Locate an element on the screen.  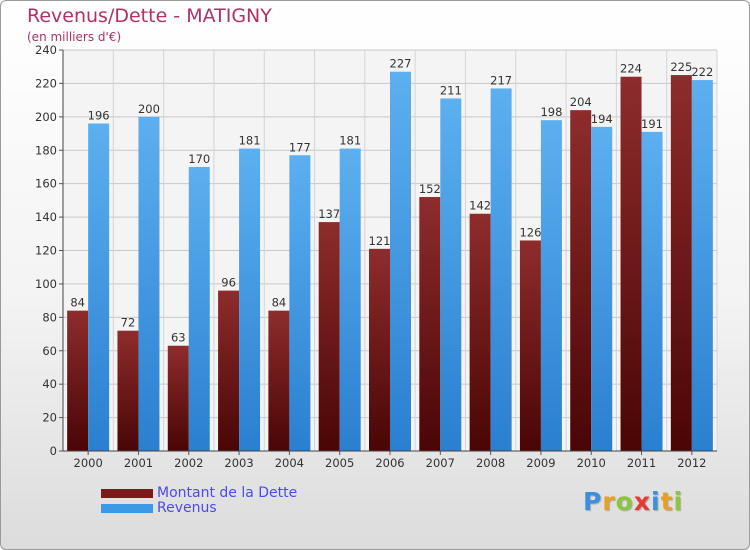
y-tick-label: 220 is located at coordinates (46, 83).